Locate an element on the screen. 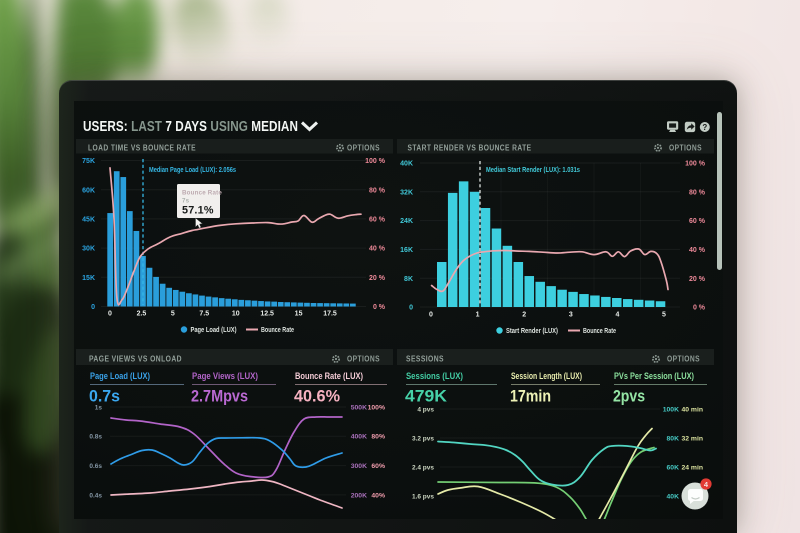 This screenshot has height=533, width=800. svg-text: 1.6 pvs is located at coordinates (423, 496).